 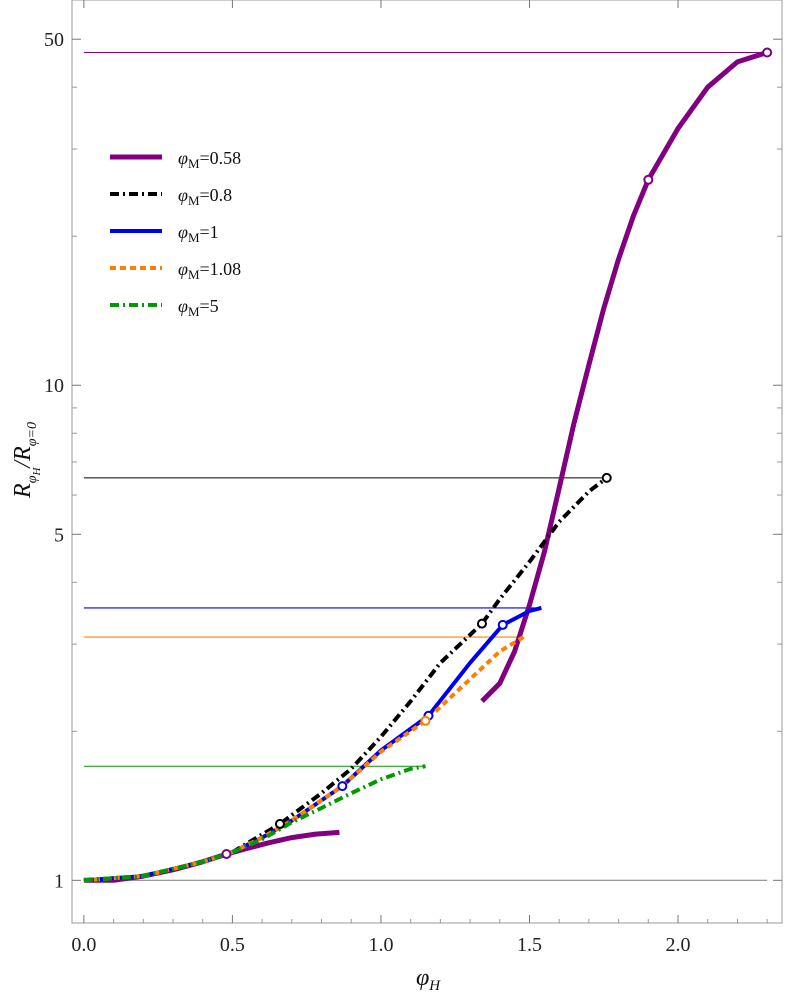 I want to click on legend: φM=0.58 φM=0.8 φM=1 φM=1.08 φM=5, so click(x=175, y=233).